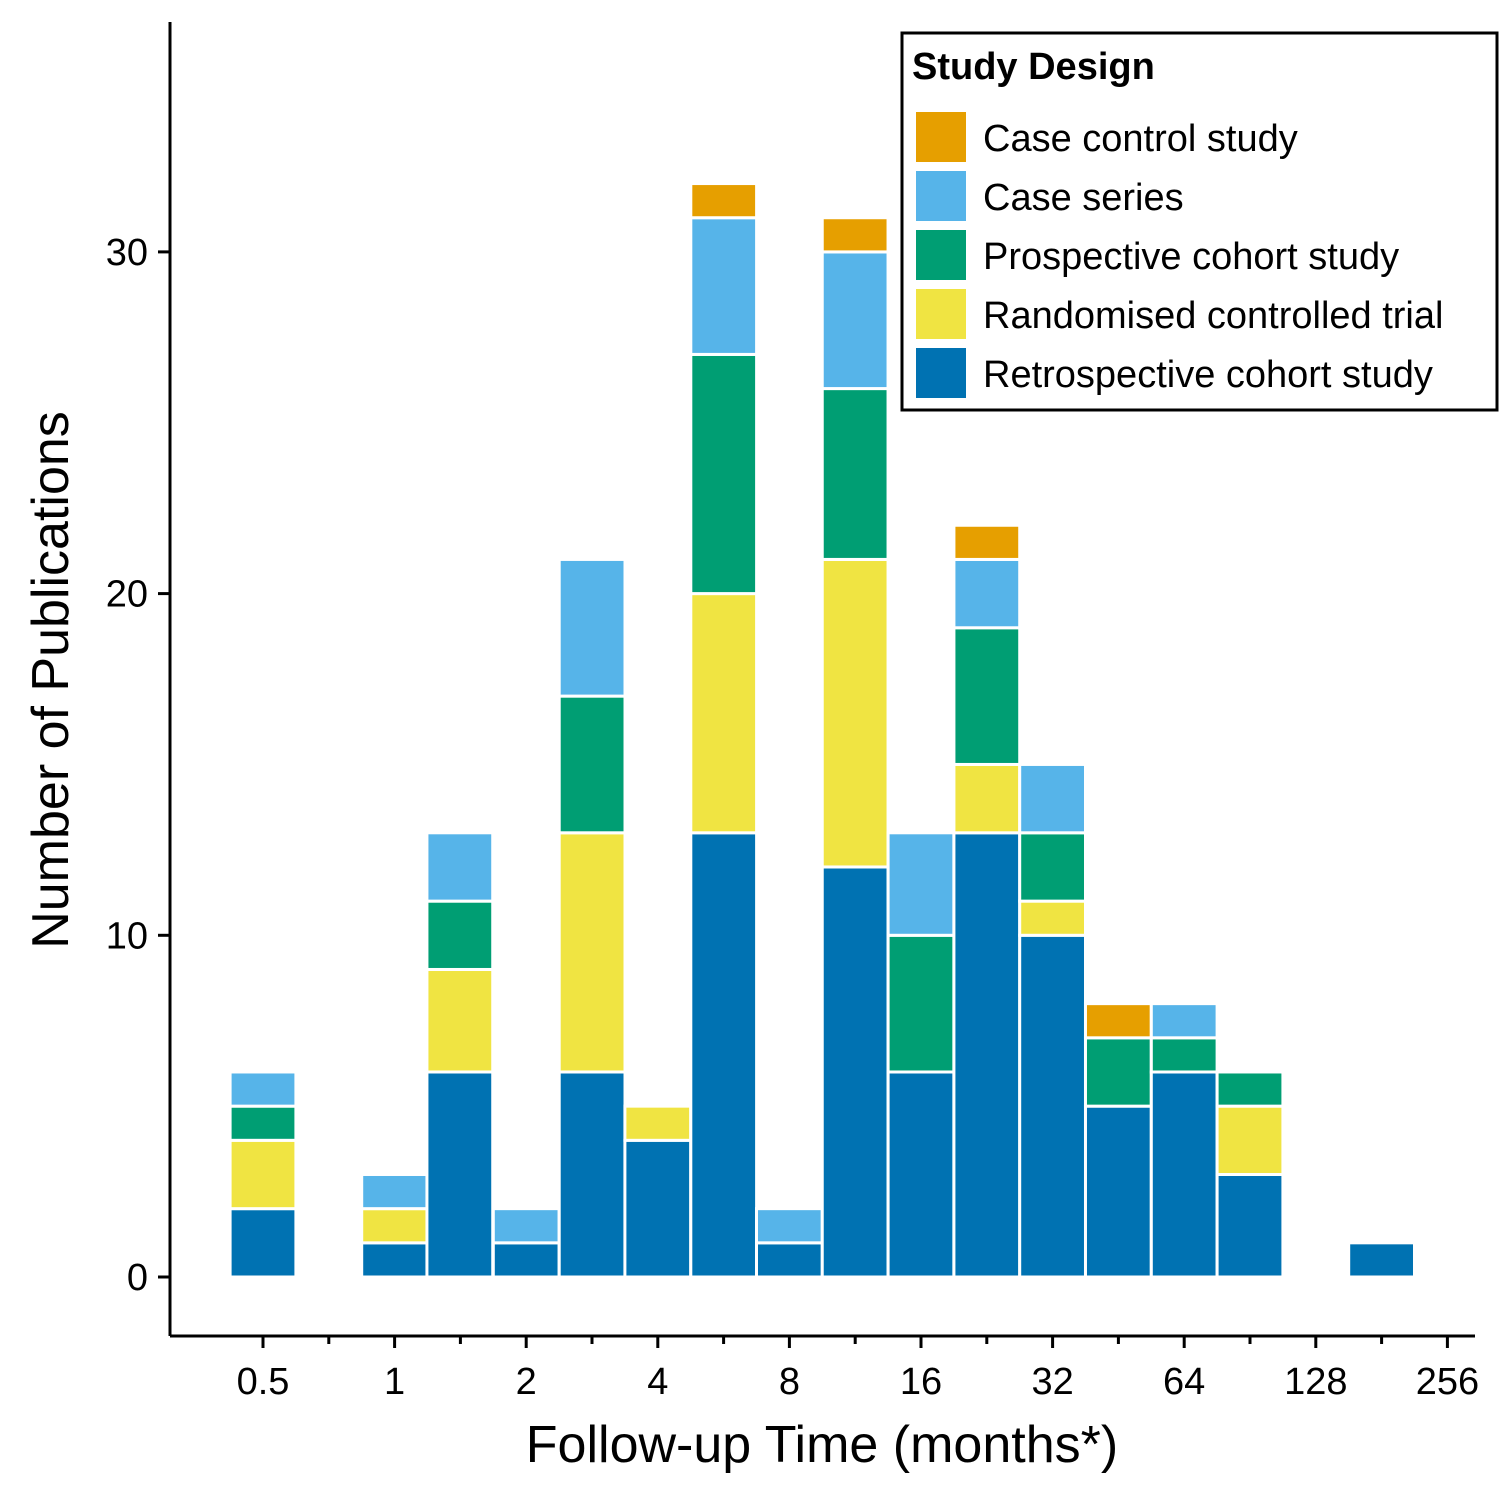  Describe the element at coordinates (1033, 67) in the screenshot. I see `legend-title: Study Design` at that location.